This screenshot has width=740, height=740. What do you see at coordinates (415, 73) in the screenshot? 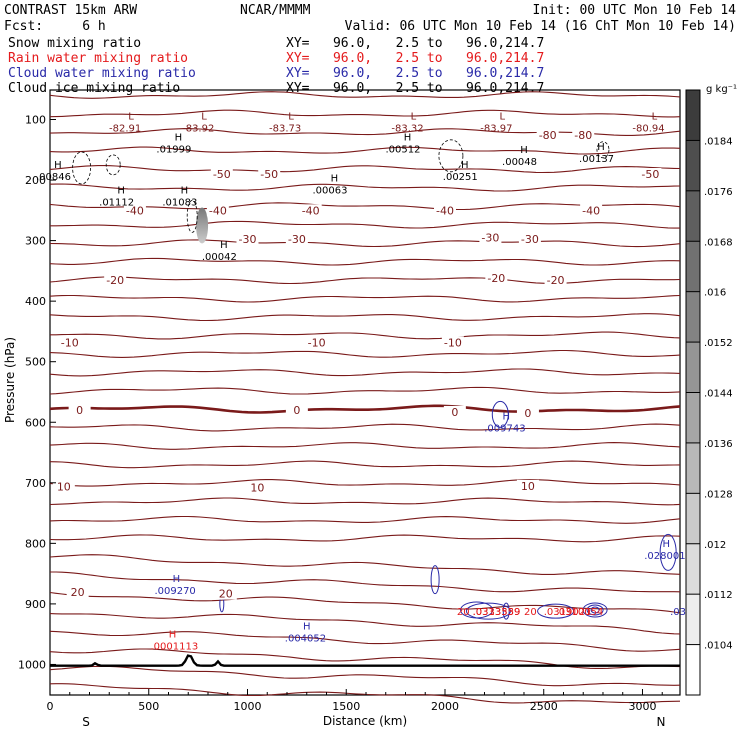
I see `xy-cloudwater: XY= 96.0, 2.5 to 96.0,214.7` at bounding box center [415, 73].